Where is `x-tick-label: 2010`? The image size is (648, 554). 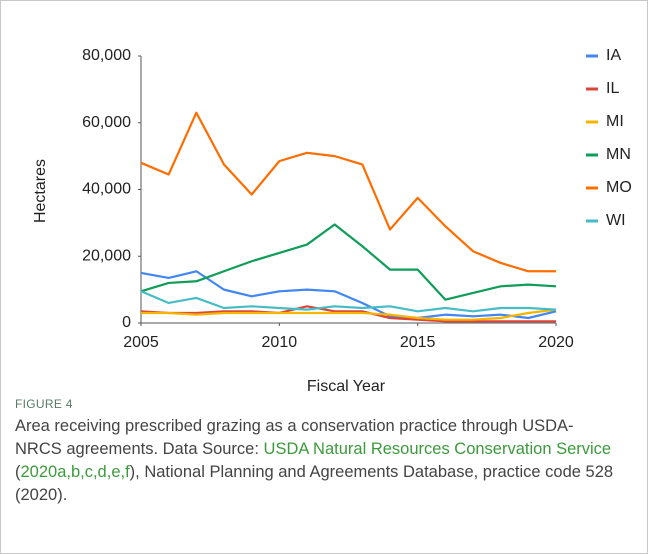
x-tick-label: 2010 is located at coordinates (280, 342).